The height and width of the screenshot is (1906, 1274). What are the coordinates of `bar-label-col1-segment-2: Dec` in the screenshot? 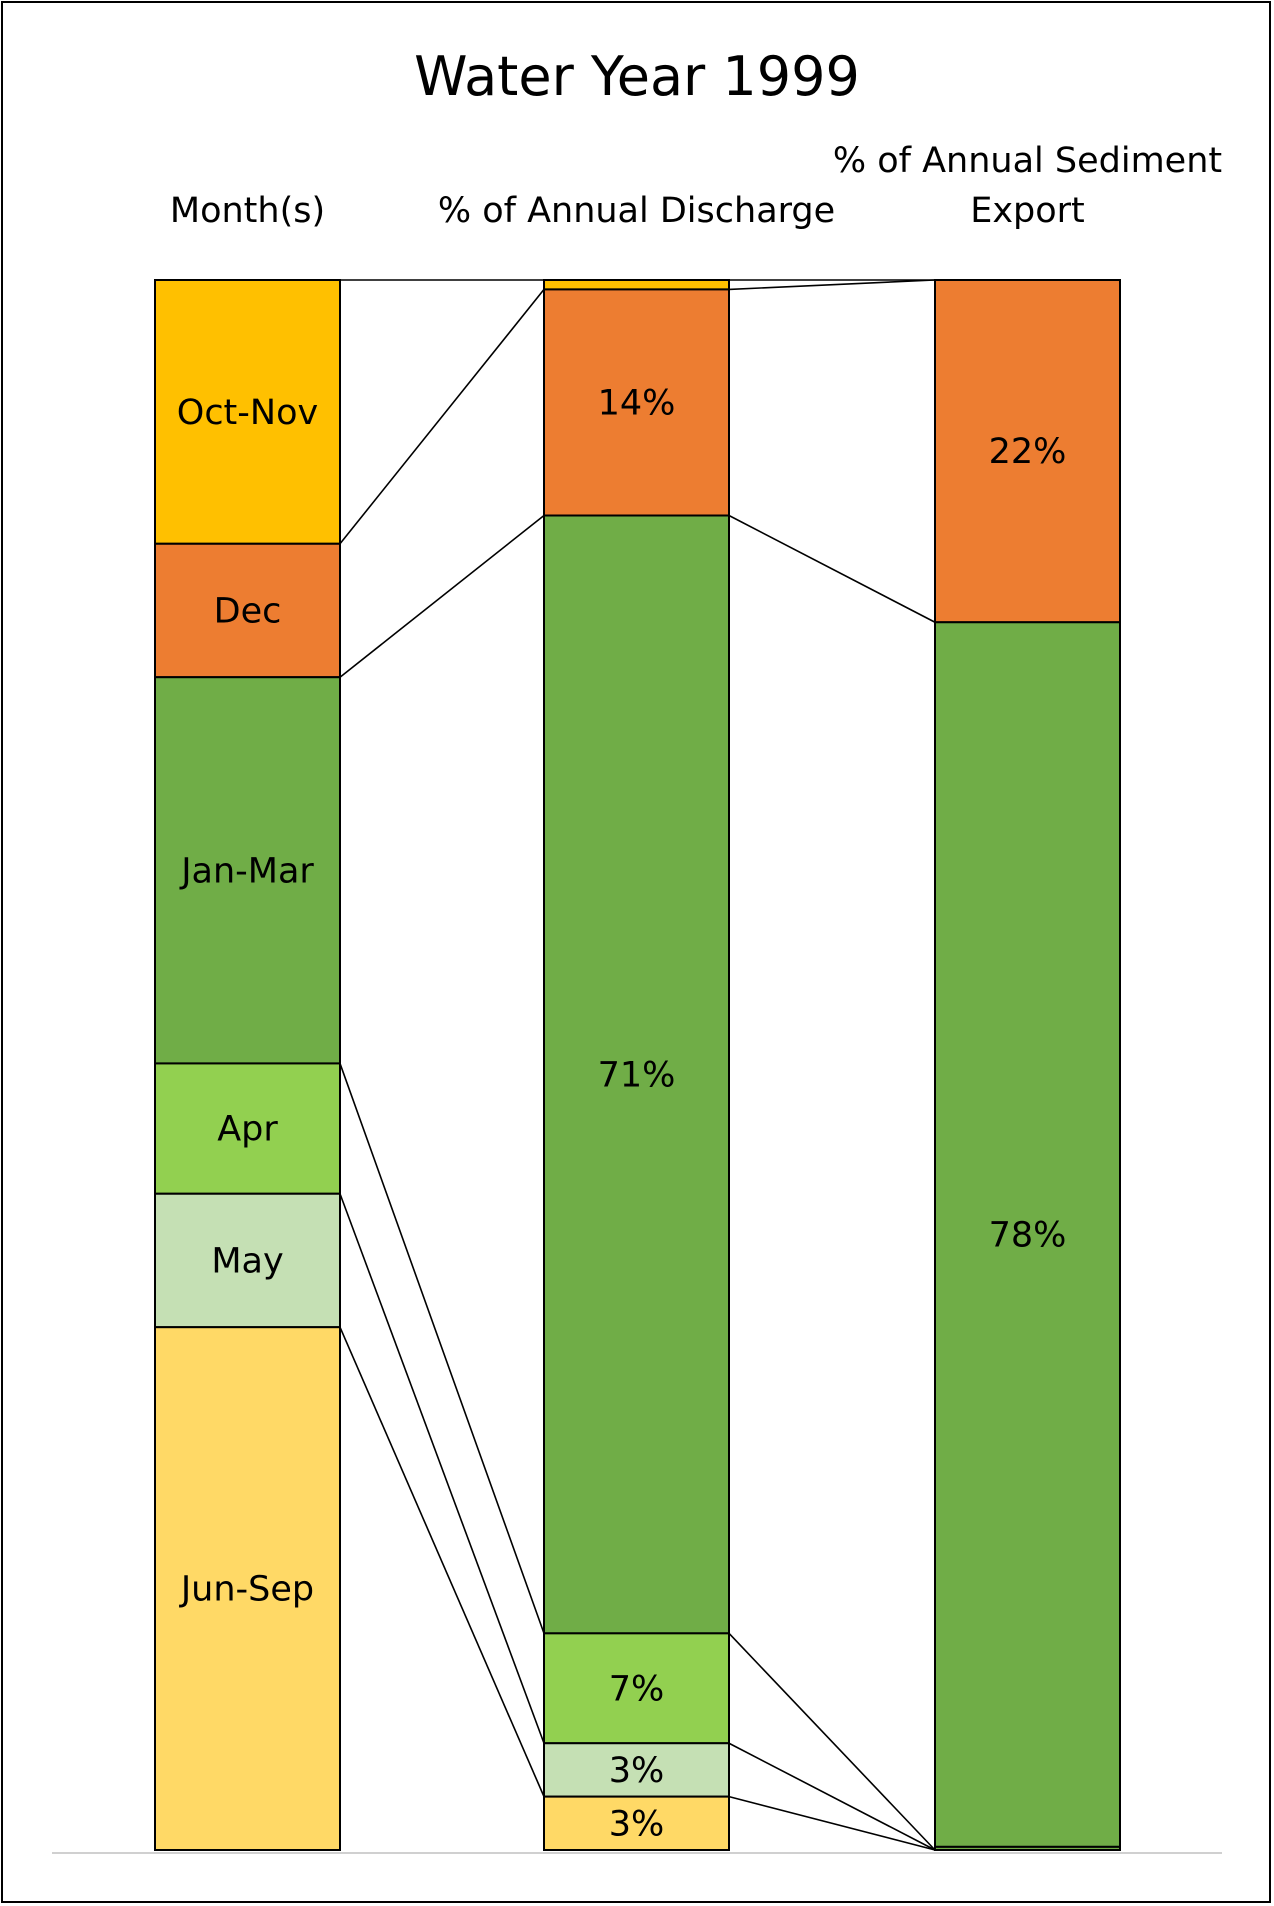 It's located at (248, 611).